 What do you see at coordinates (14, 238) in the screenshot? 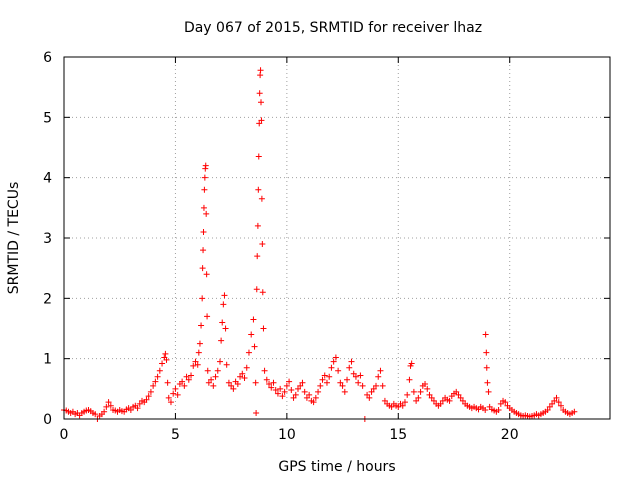
I see `y-axis-label: SRMTID / TECUs` at bounding box center [14, 238].